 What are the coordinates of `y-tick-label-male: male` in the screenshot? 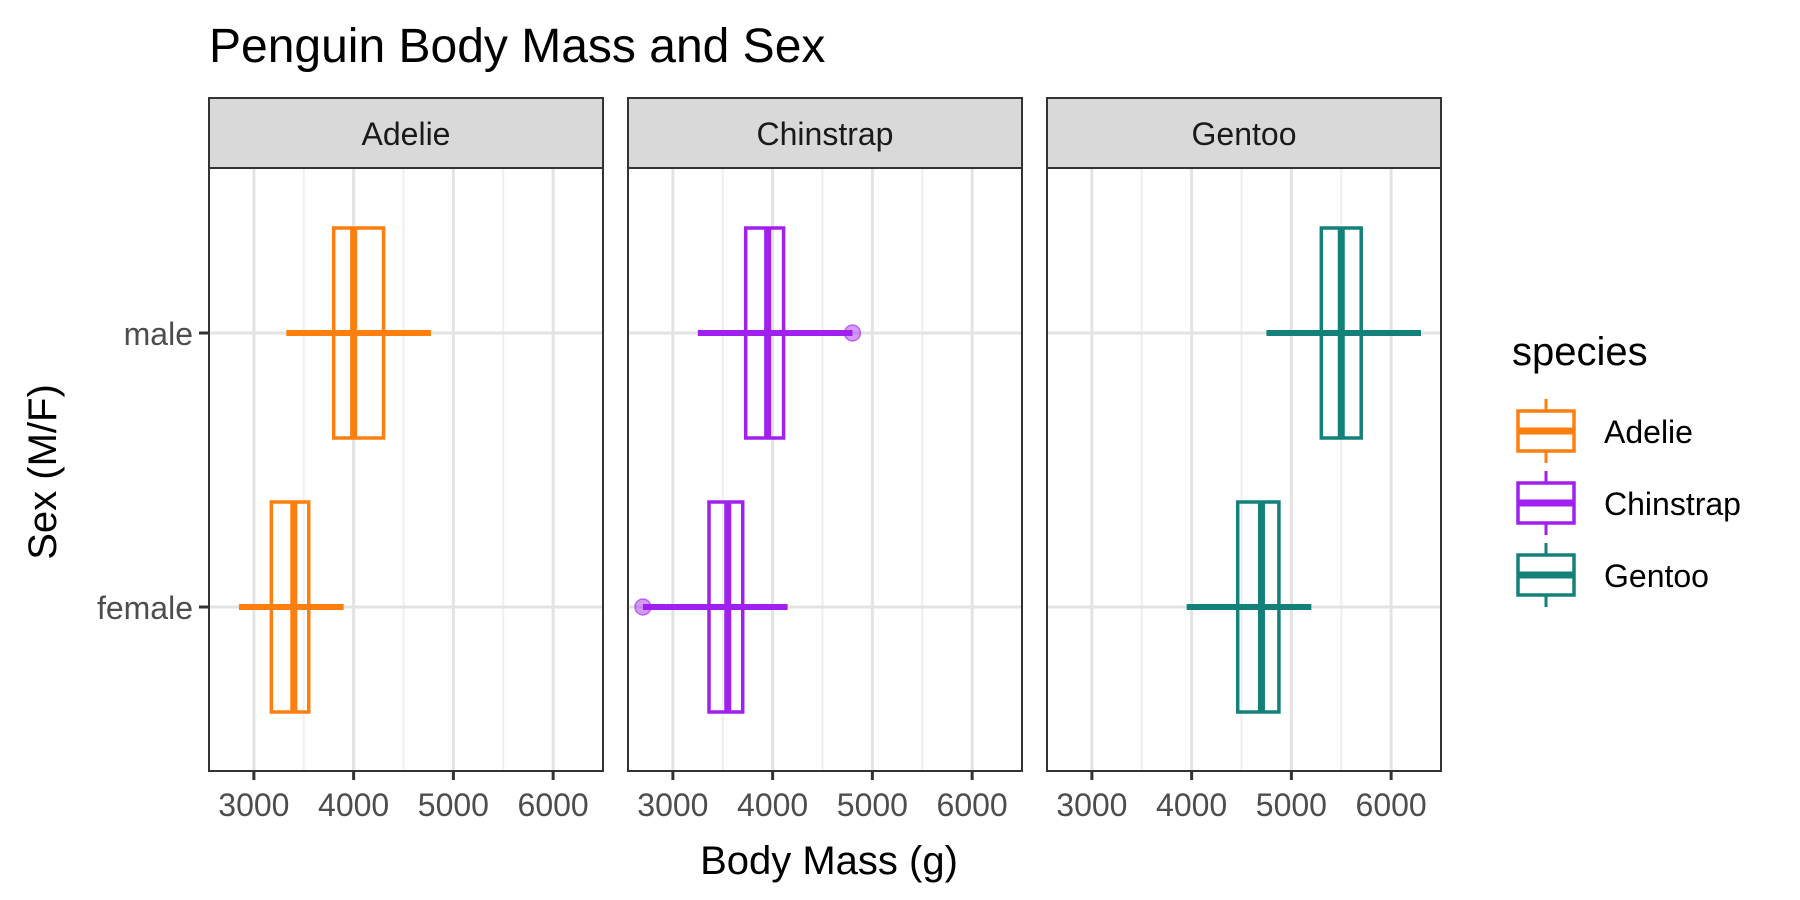 It's located at (158, 334).